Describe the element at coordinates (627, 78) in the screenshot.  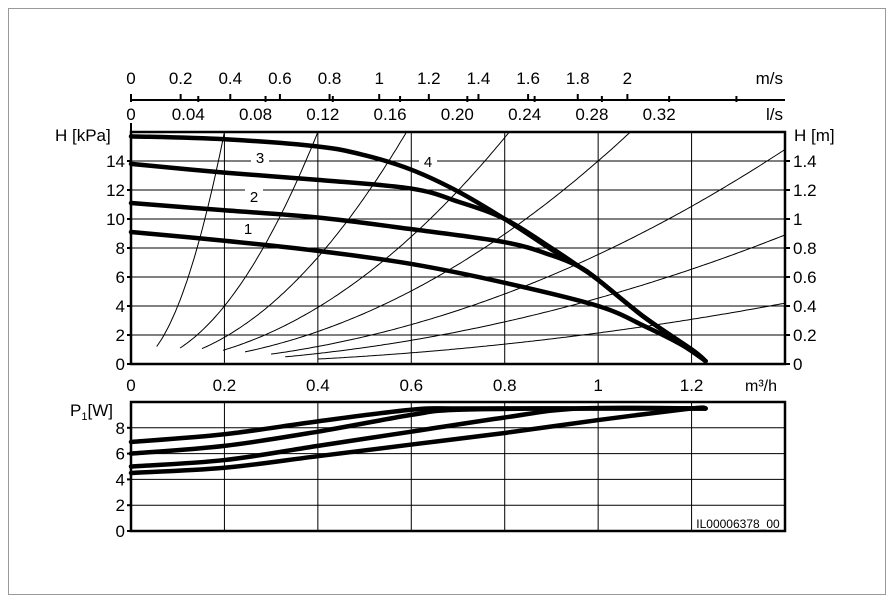
I see `ms-tick-label: 2` at that location.